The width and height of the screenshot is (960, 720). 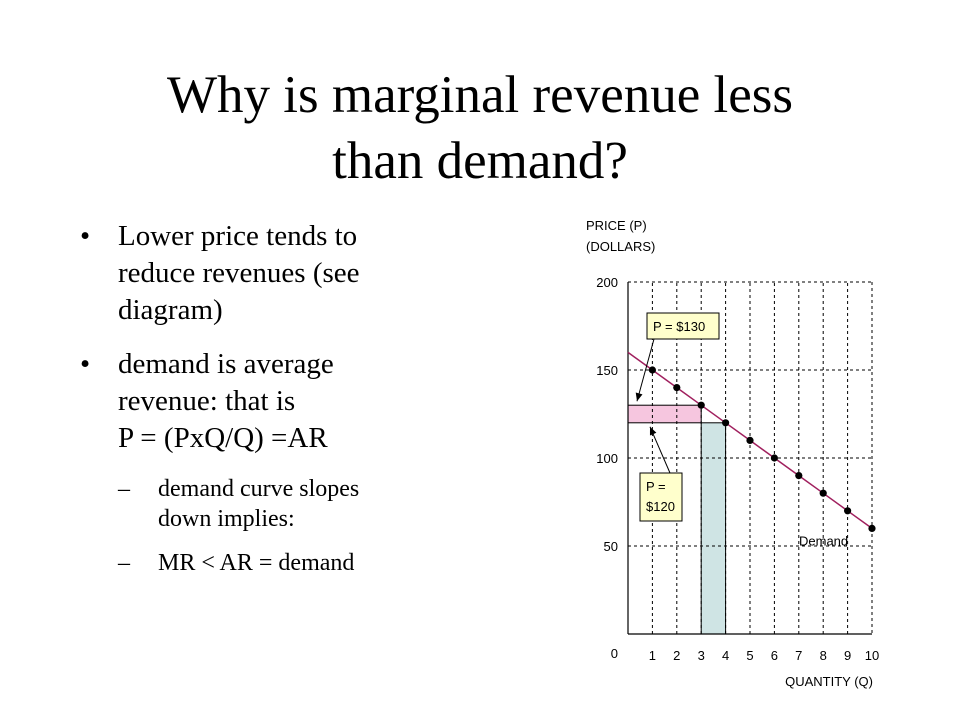 What do you see at coordinates (872, 655) in the screenshot?
I see `x-tick-label: 10` at bounding box center [872, 655].